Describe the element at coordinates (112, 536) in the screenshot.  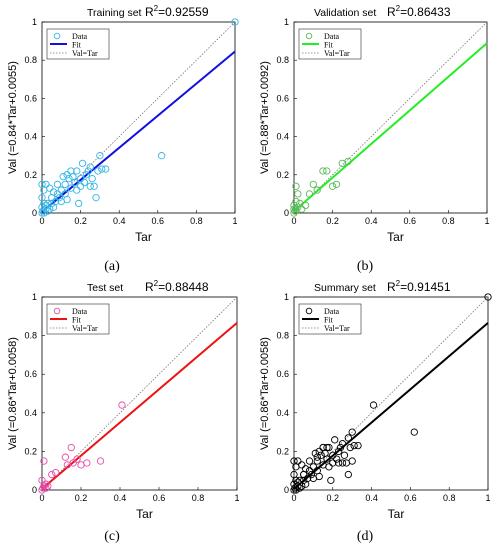
I see `panel-caption: (c)` at that location.